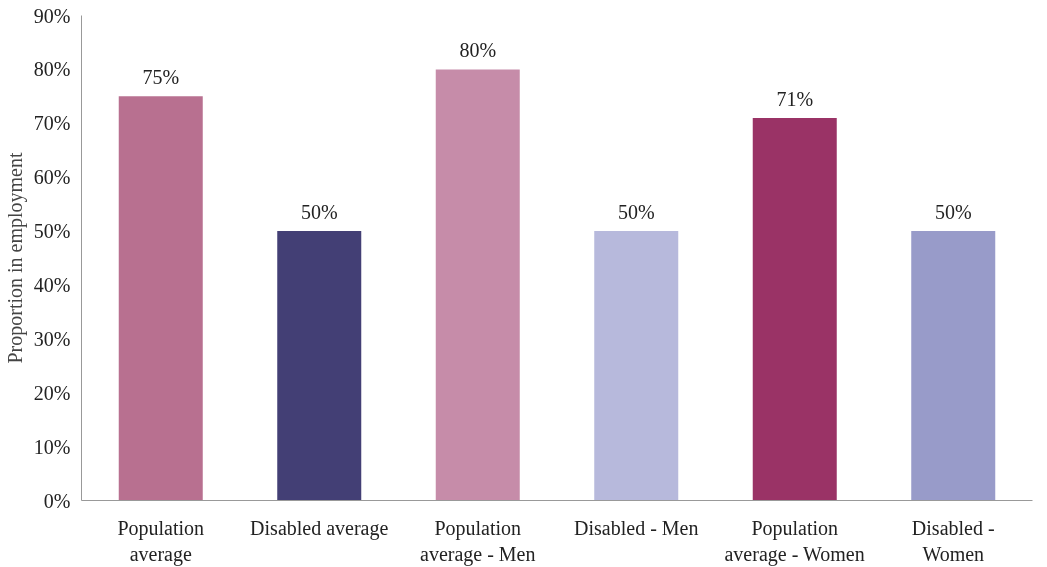 This screenshot has width=1047, height=567. Describe the element at coordinates (52, 15) in the screenshot. I see `y-tick-label: 90%` at that location.